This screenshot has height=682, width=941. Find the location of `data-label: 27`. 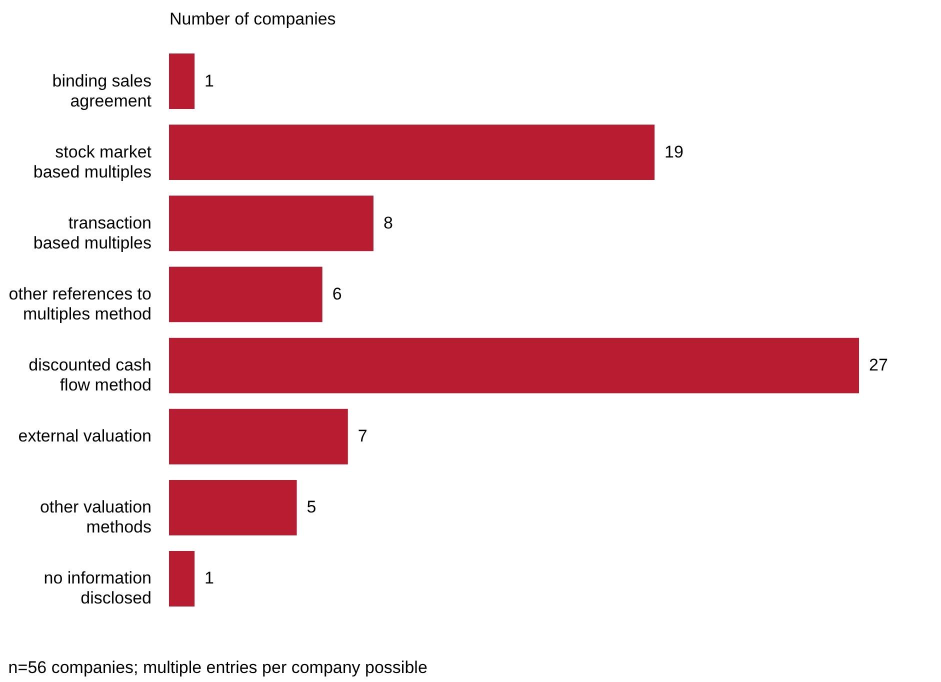

data-label: 27 is located at coordinates (878, 365).